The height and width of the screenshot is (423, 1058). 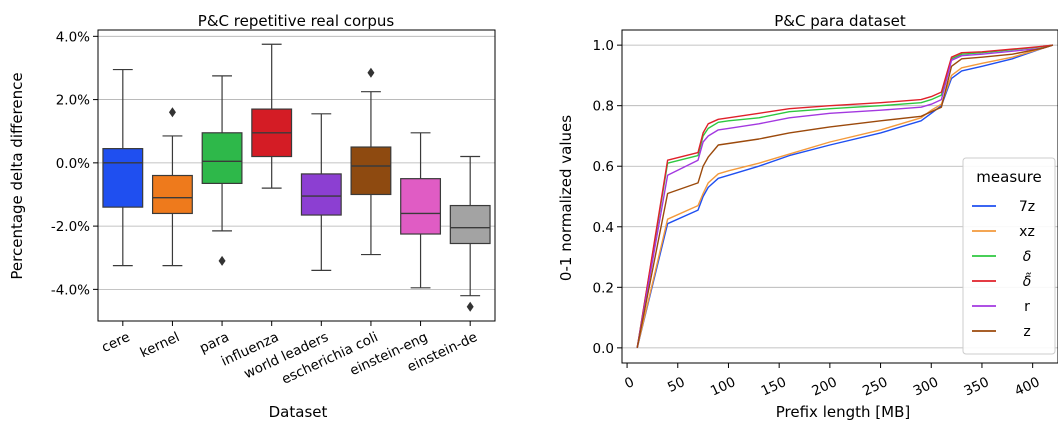 I want to click on box-chart-y-ticks: -4.0% -2.0% 0.0% 2.0% 4.0%, so click(x=74, y=163).